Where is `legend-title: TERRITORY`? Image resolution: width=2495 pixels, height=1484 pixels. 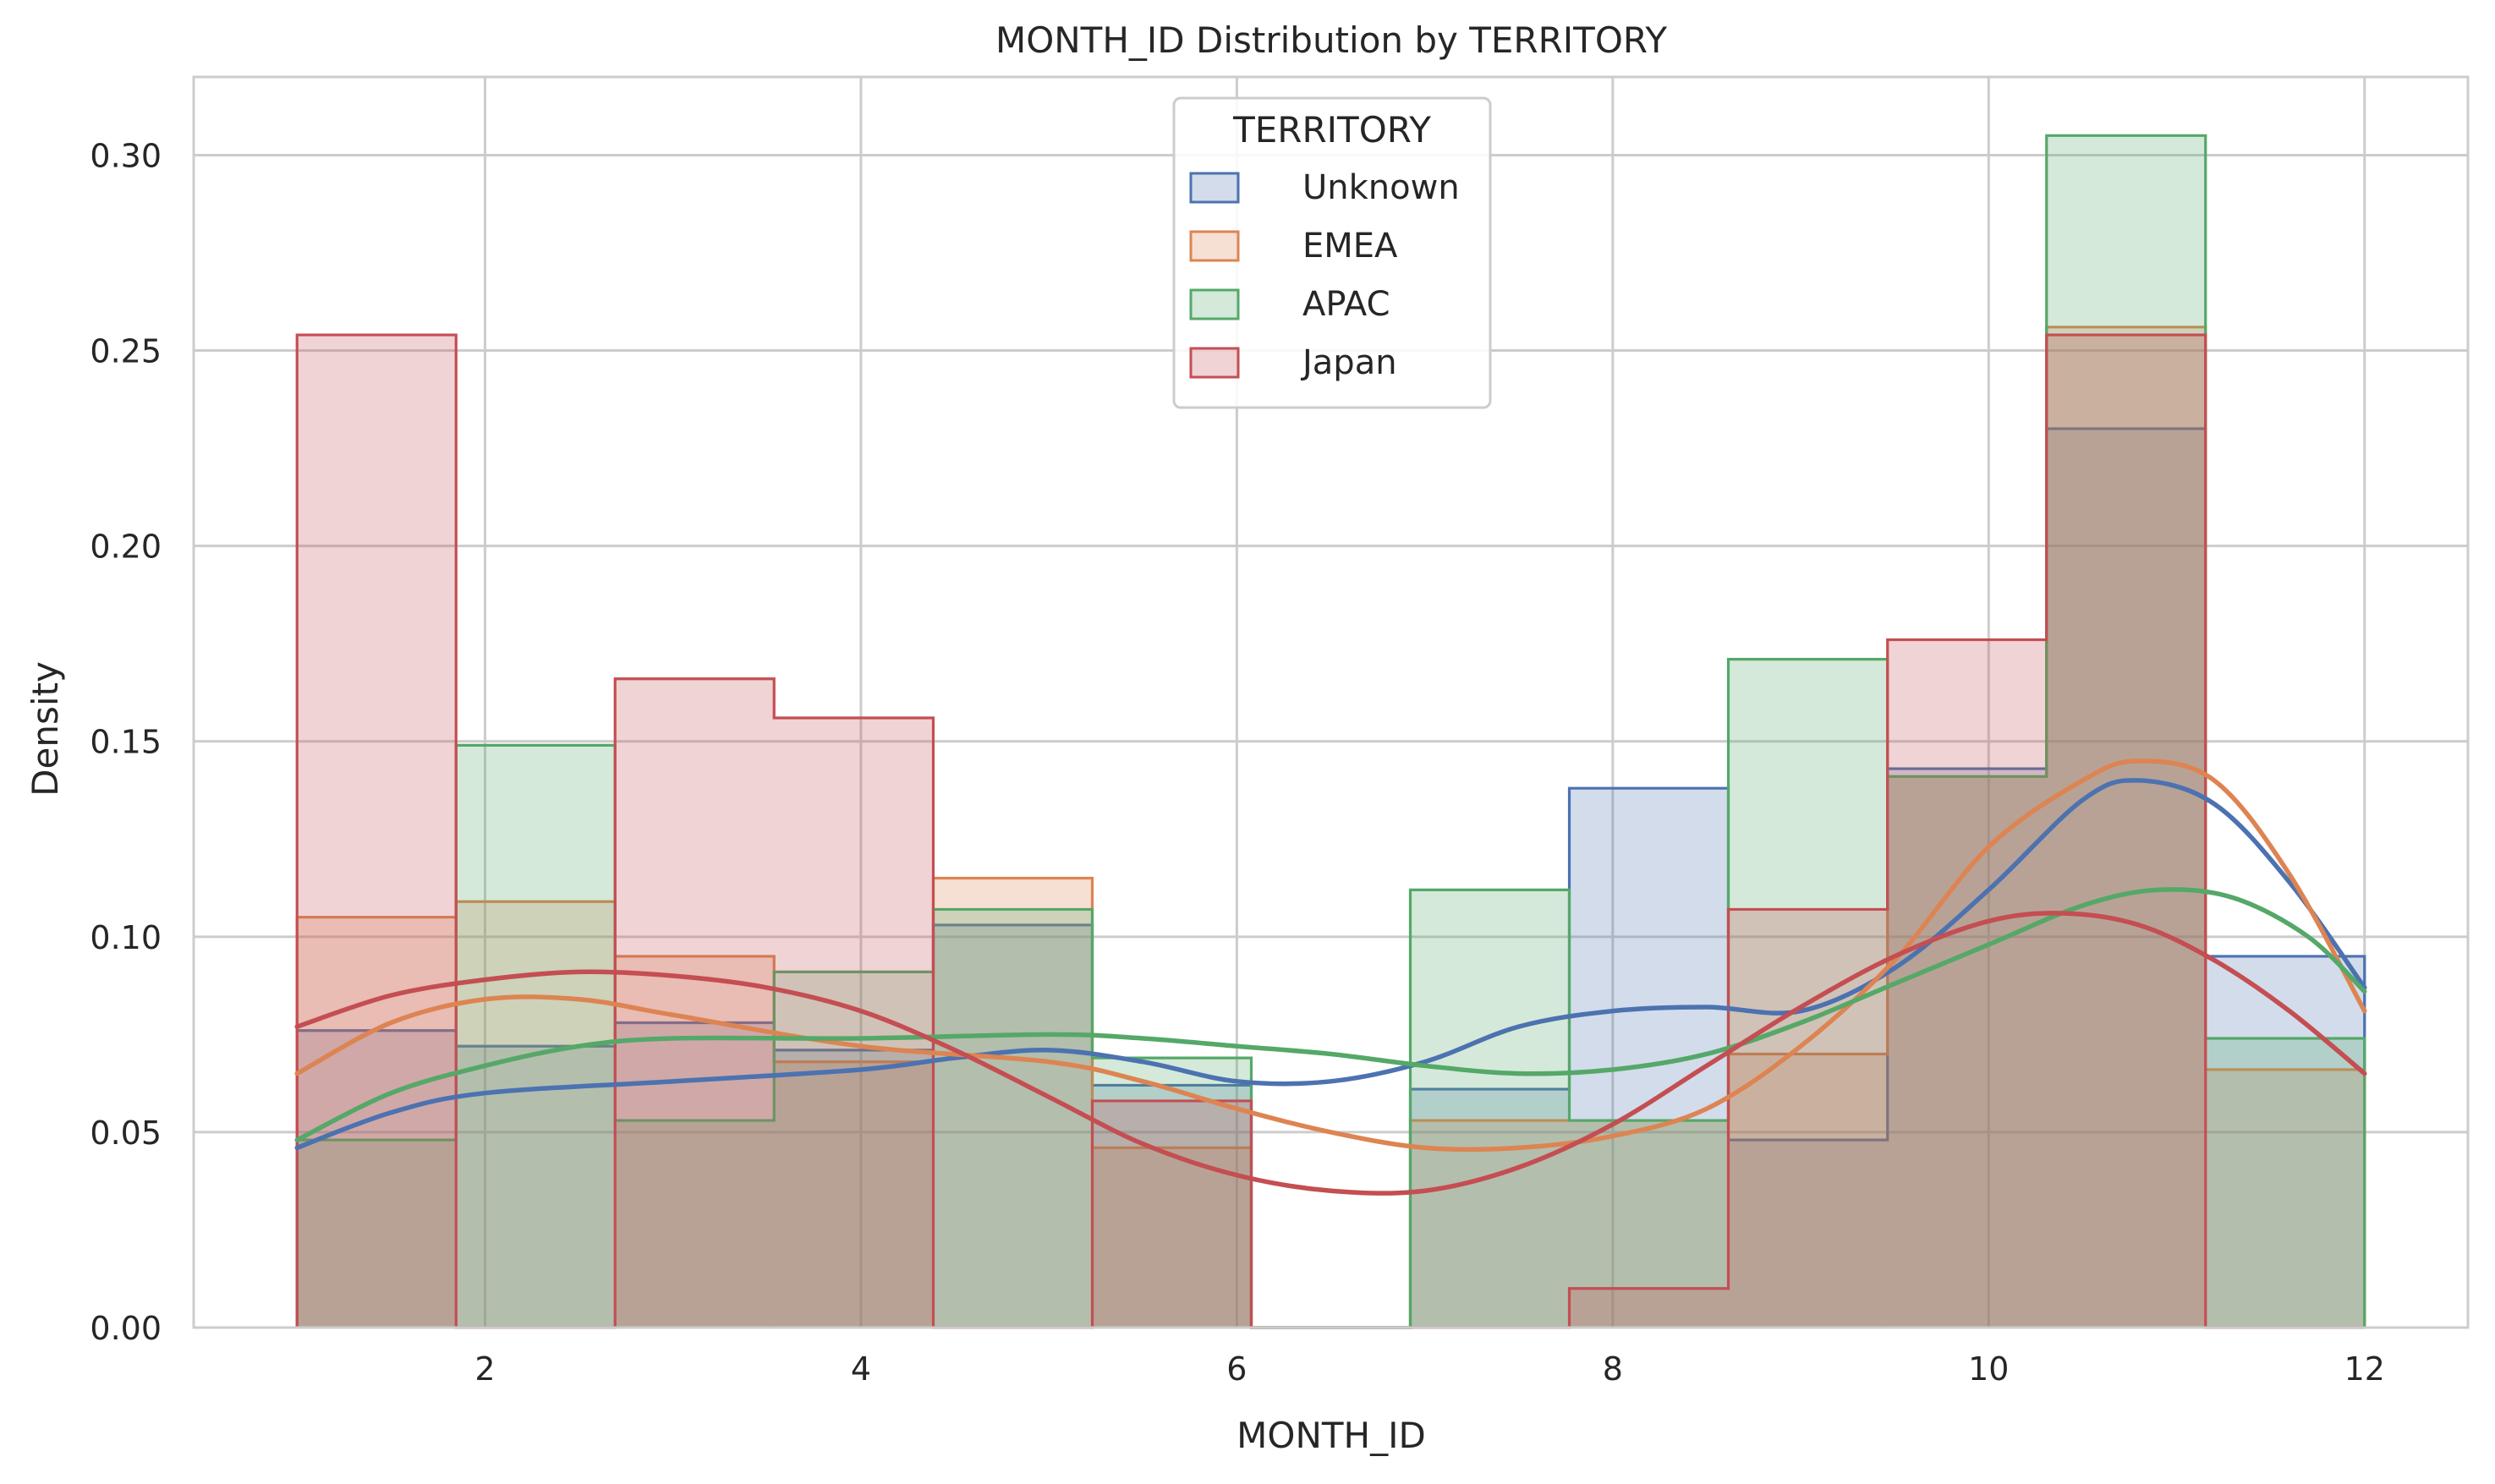 legend-title: TERRITORY is located at coordinates (1331, 130).